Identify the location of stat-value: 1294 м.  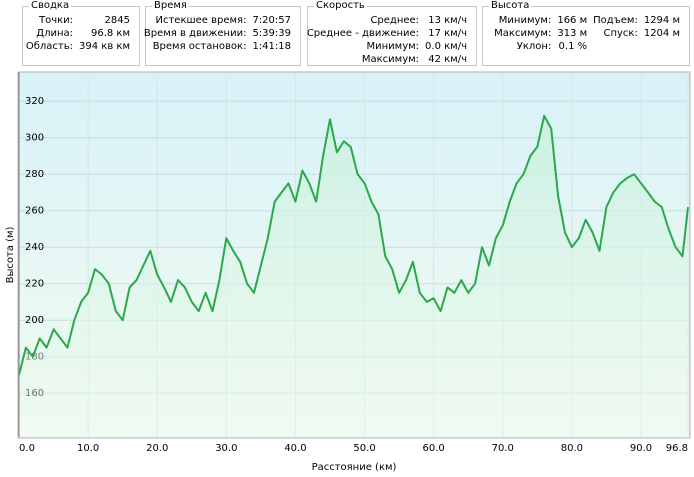
(661, 20).